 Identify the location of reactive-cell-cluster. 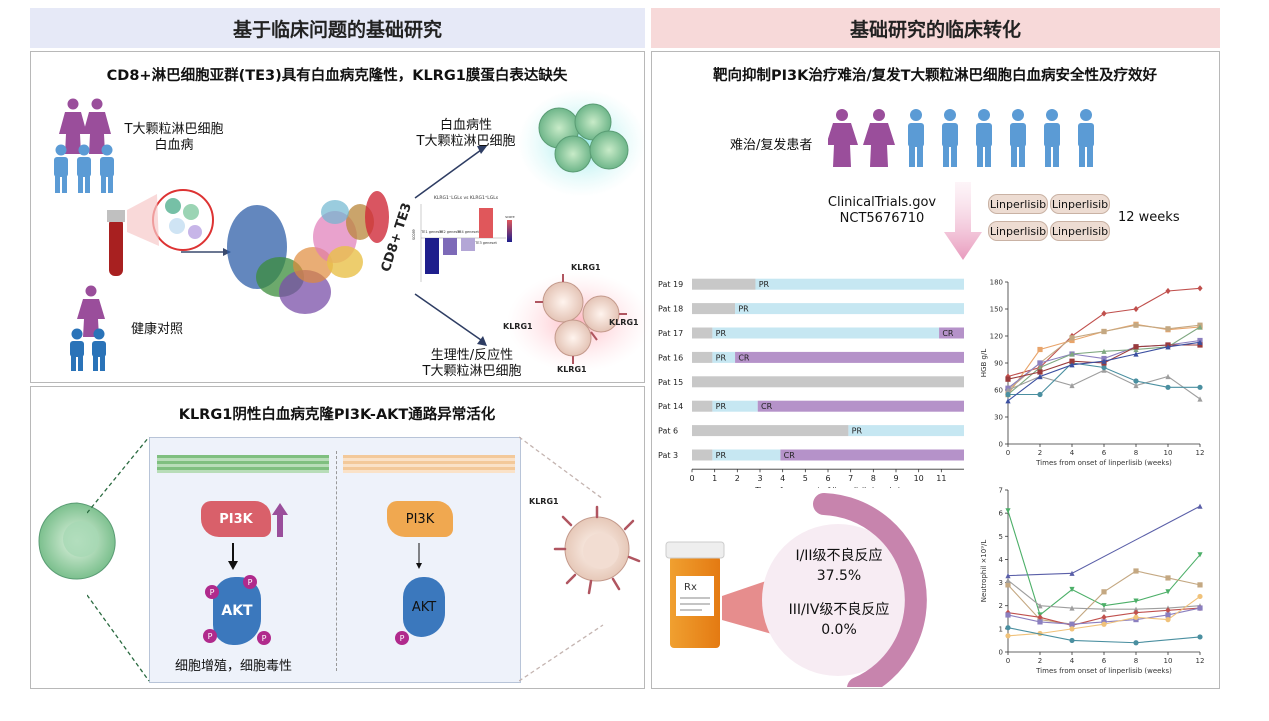
(579, 322).